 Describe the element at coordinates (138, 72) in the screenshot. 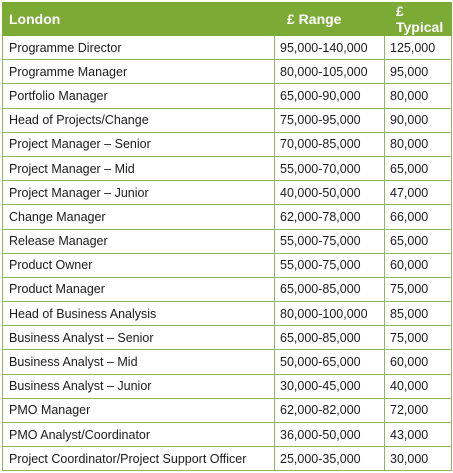

I see `role-cell: Programme Manager` at that location.